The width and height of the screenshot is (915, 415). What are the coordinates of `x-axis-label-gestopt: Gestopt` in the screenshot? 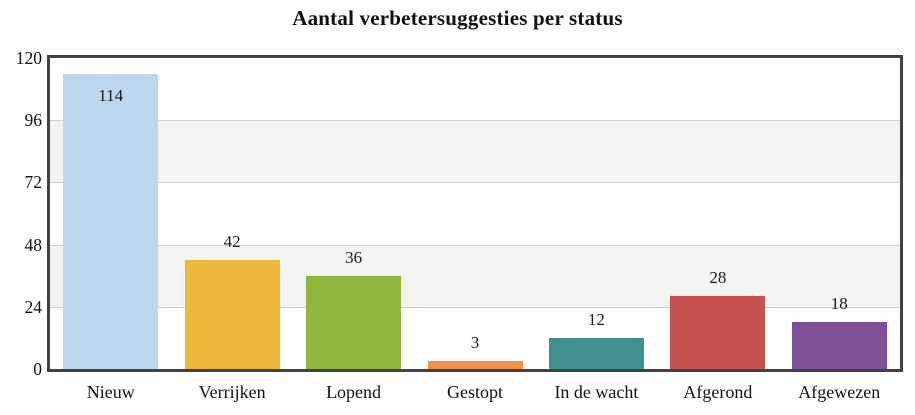 It's located at (475, 392).